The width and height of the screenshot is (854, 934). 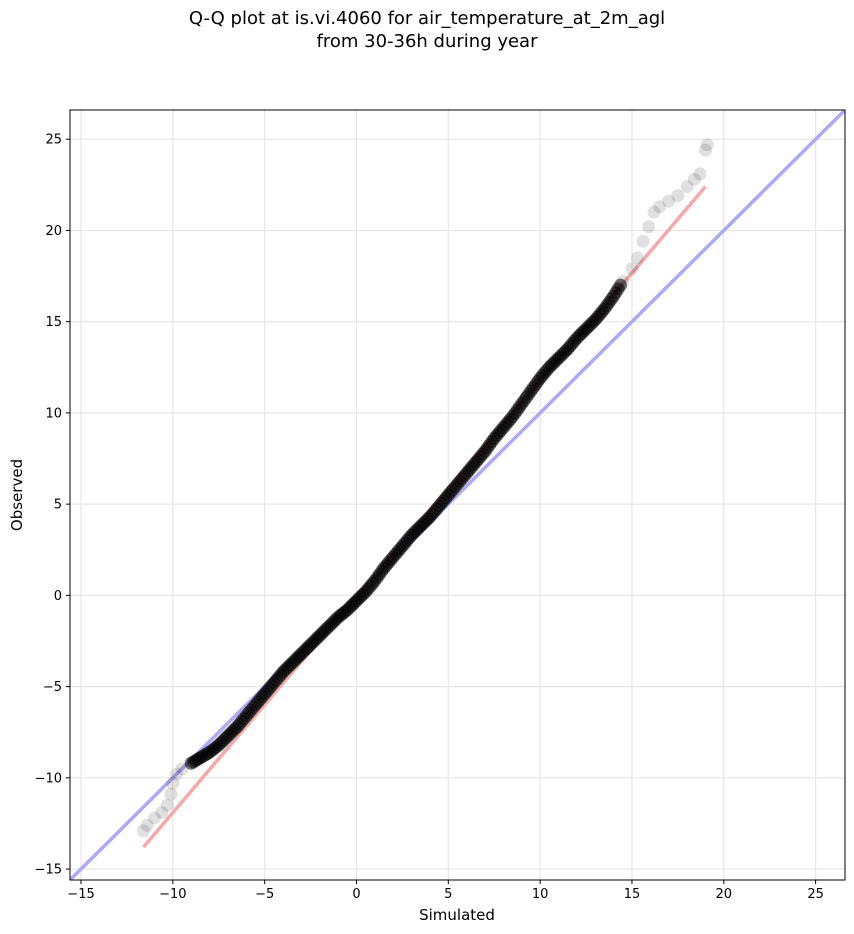 What do you see at coordinates (48, 778) in the screenshot?
I see `y-tick-label: −10` at bounding box center [48, 778].